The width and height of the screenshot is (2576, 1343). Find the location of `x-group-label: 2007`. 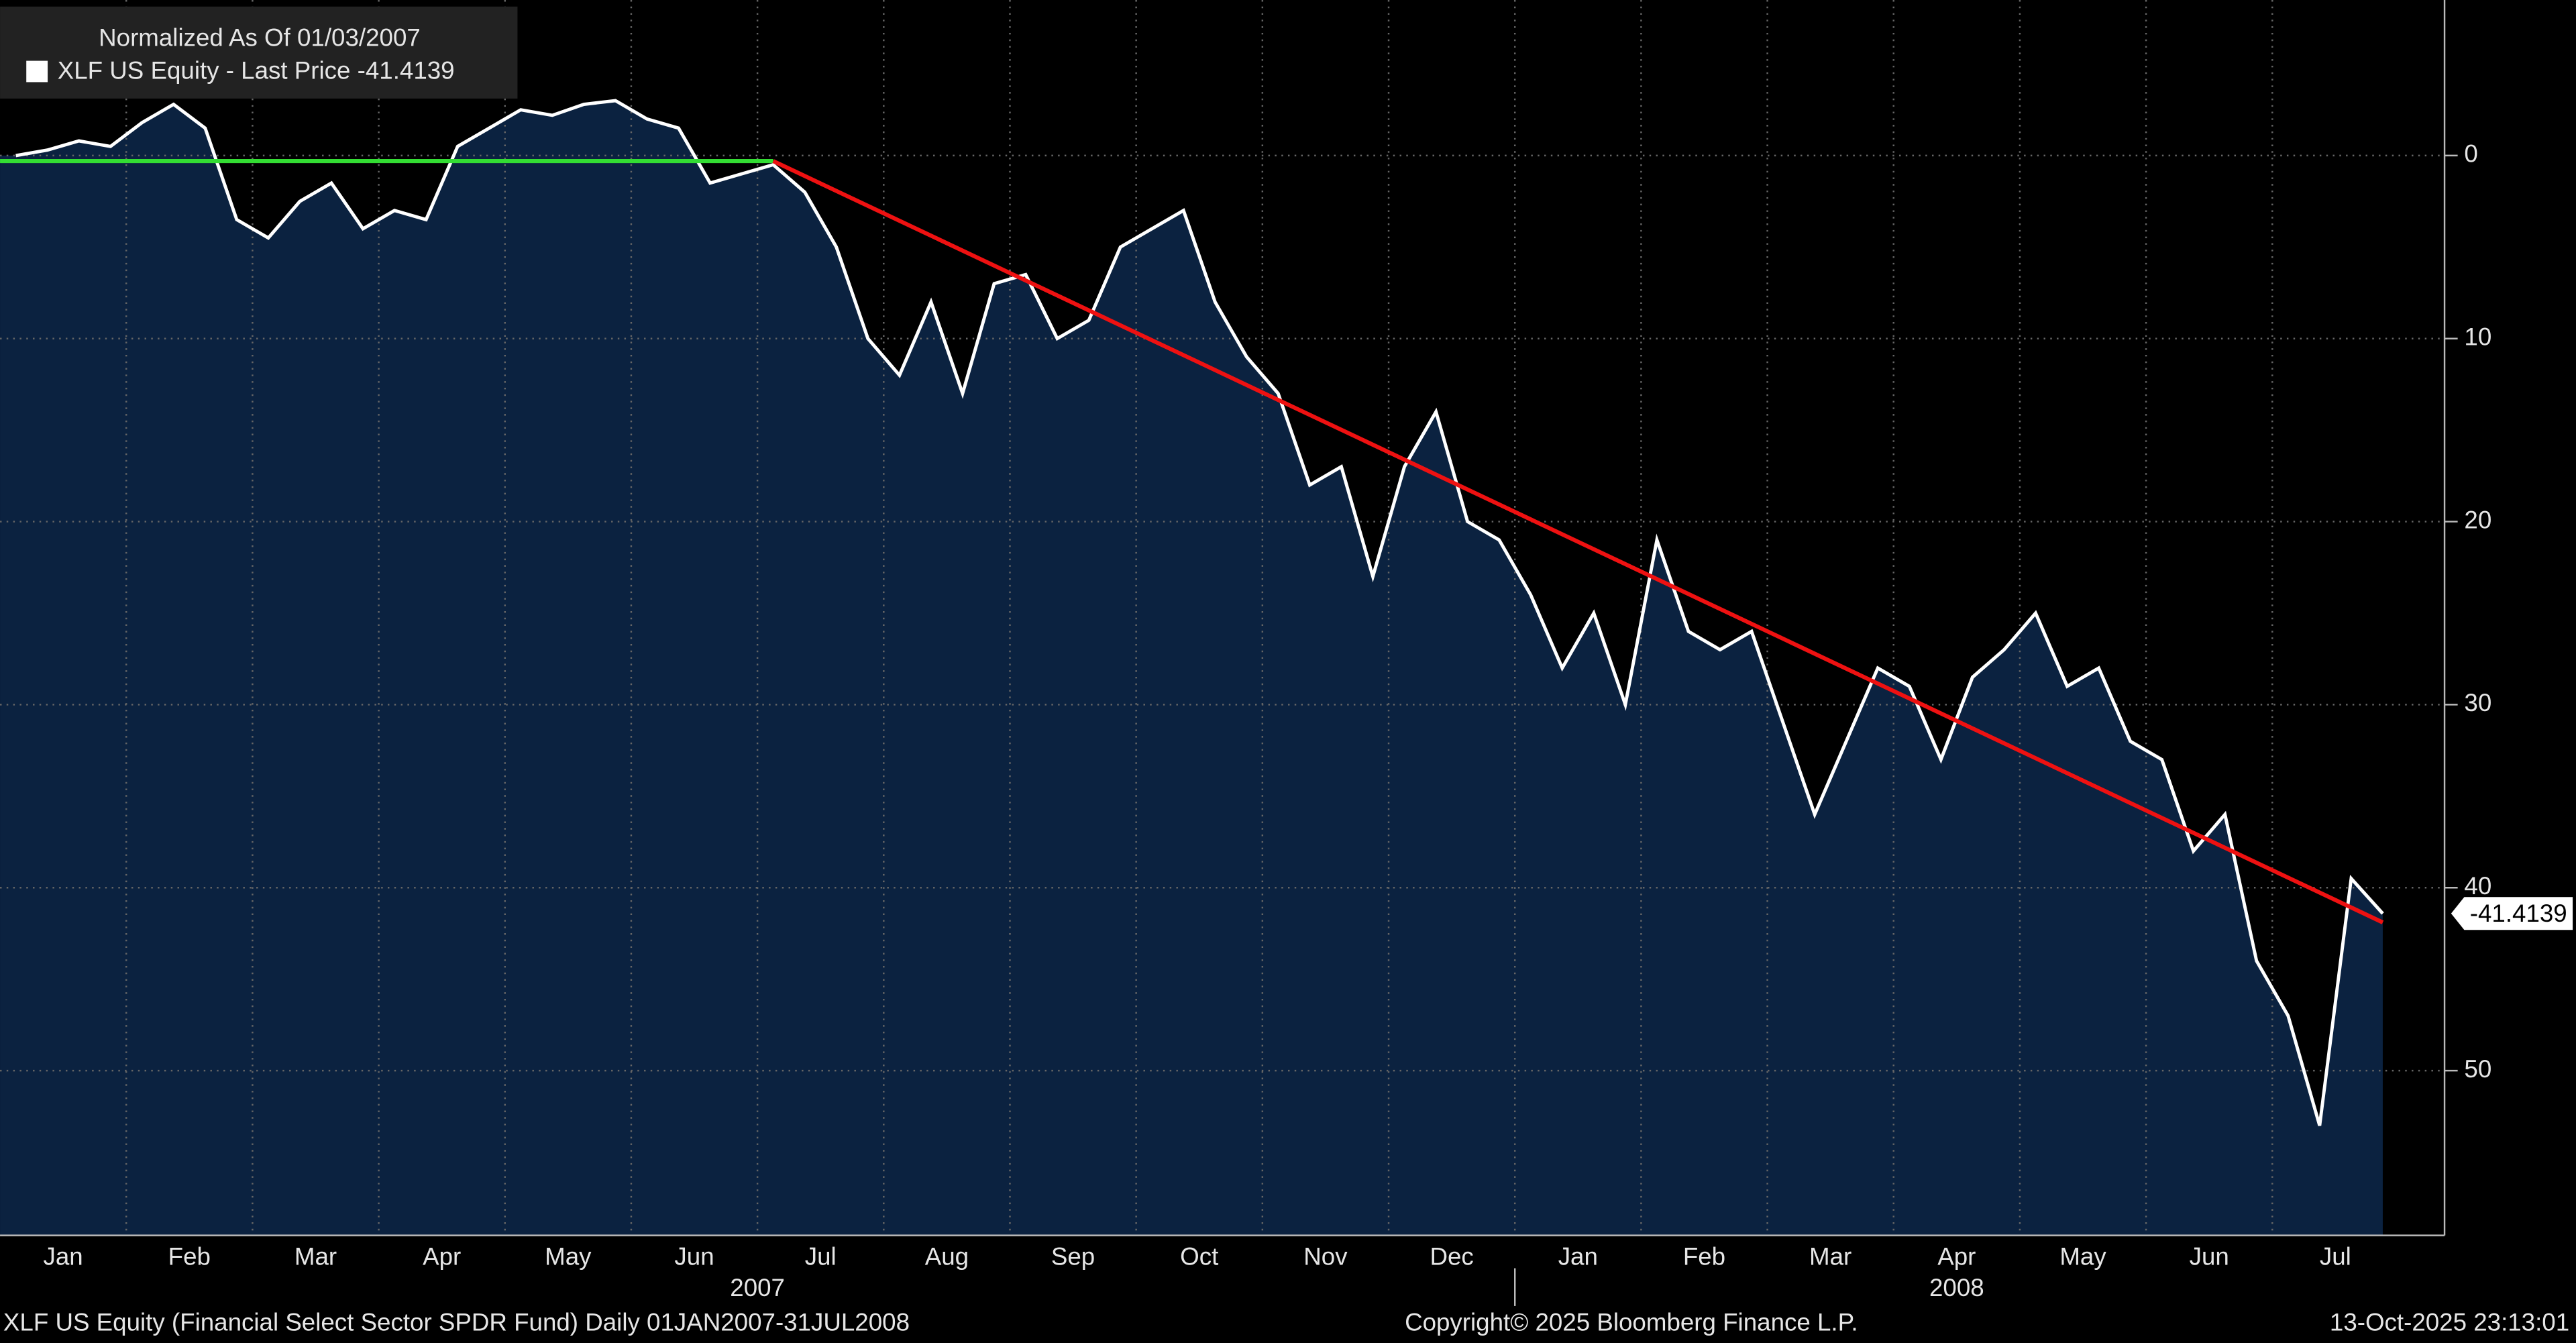

x-group-label: 2007 is located at coordinates (757, 1287).